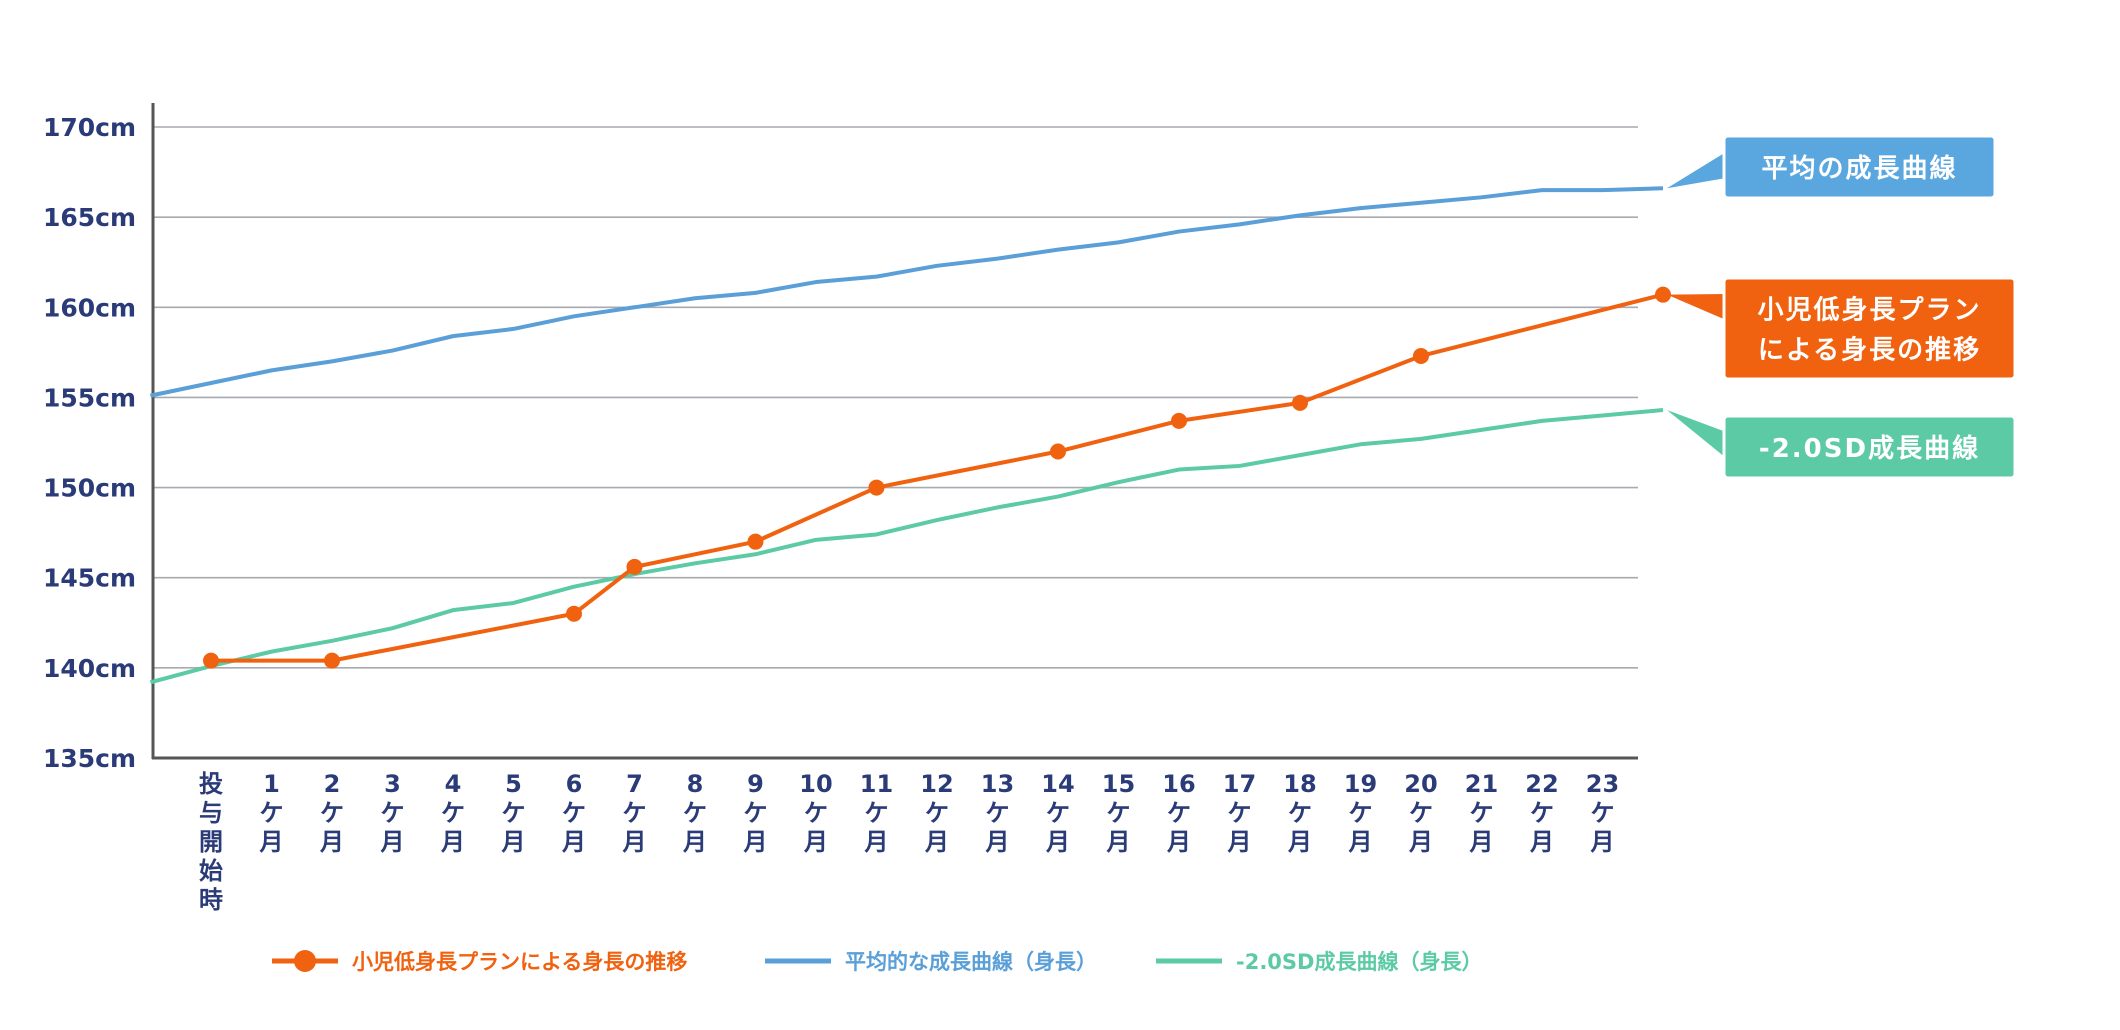 Image resolution: width=2120 pixels, height=1030 pixels. I want to click on legend-label: -2.0SD成長曲線（身長）, so click(1359, 962).